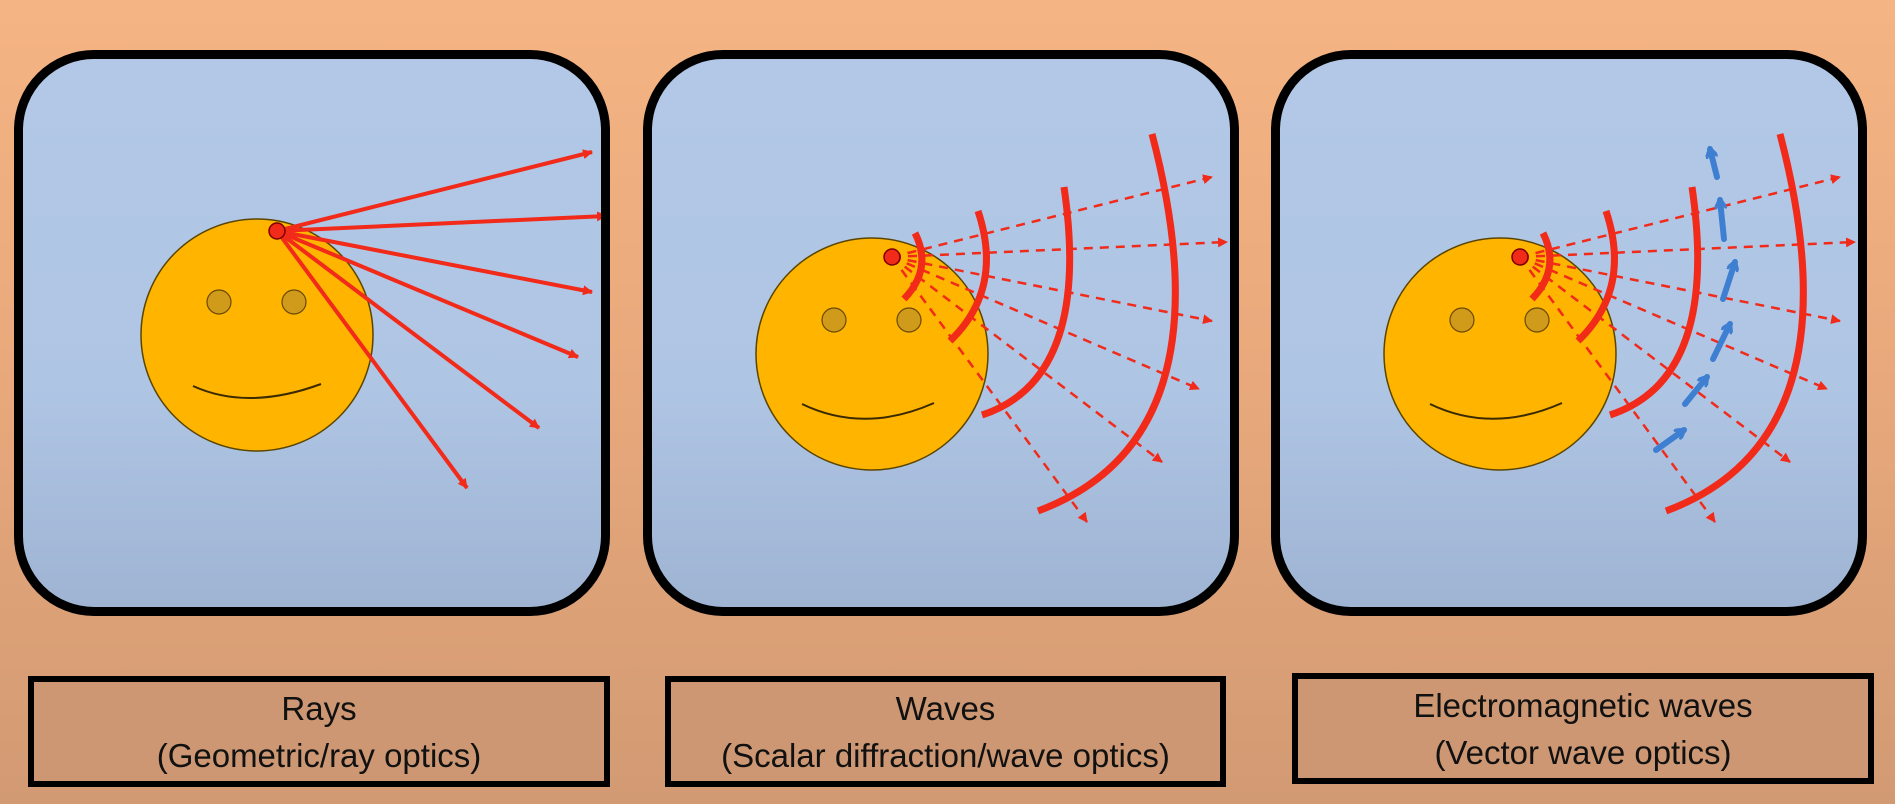 The height and width of the screenshot is (804, 1895). Describe the element at coordinates (319, 731) in the screenshot. I see `rays-label-box: Rays (Geometric/ray optics)` at that location.